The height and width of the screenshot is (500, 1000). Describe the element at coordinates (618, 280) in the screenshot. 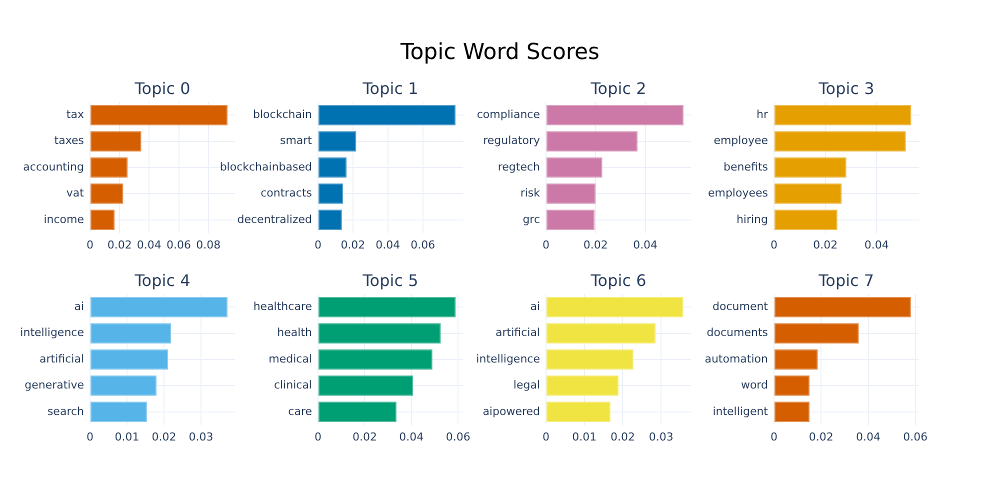

I see `chart-title: Topic 6` at that location.